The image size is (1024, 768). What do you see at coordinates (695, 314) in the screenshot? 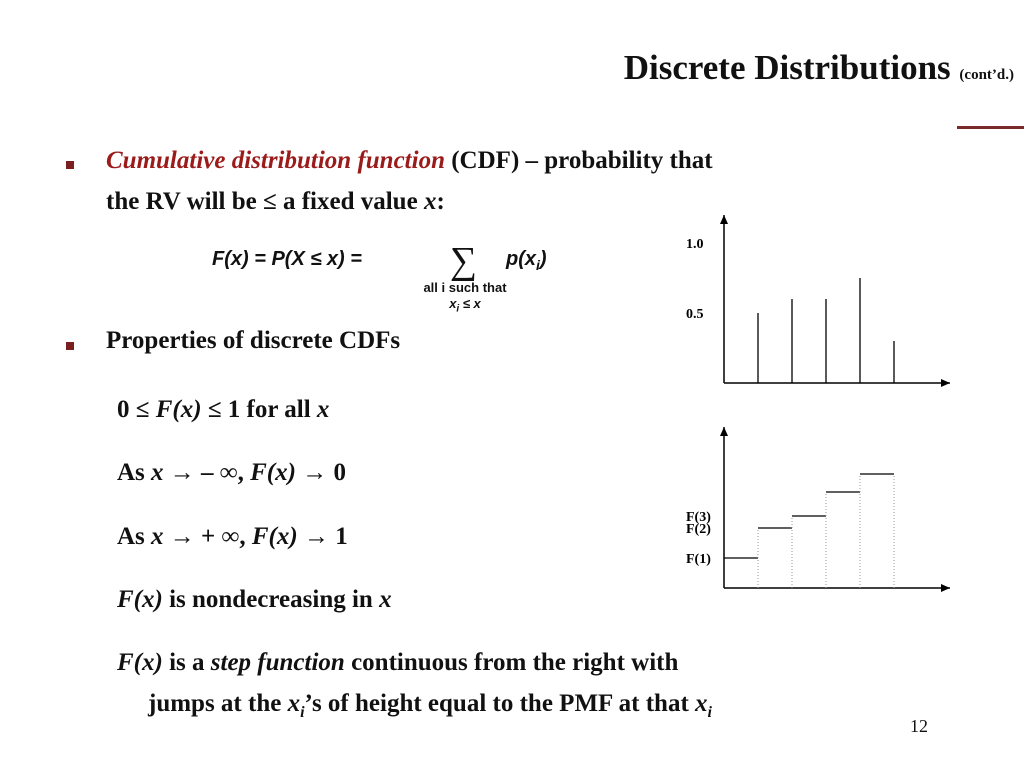
I see `pmf-tick-label: 0.5` at bounding box center [695, 314].